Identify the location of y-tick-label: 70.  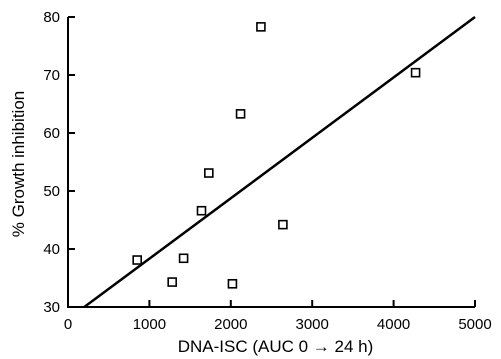
(51, 75).